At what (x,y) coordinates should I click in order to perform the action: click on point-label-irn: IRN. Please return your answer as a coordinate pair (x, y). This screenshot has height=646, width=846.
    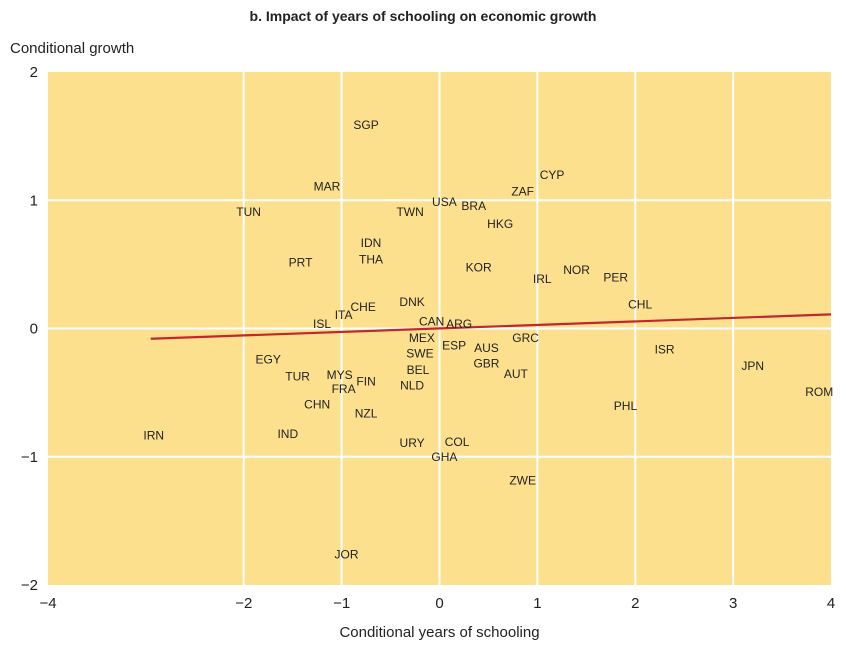
    Looking at the image, I should click on (153, 435).